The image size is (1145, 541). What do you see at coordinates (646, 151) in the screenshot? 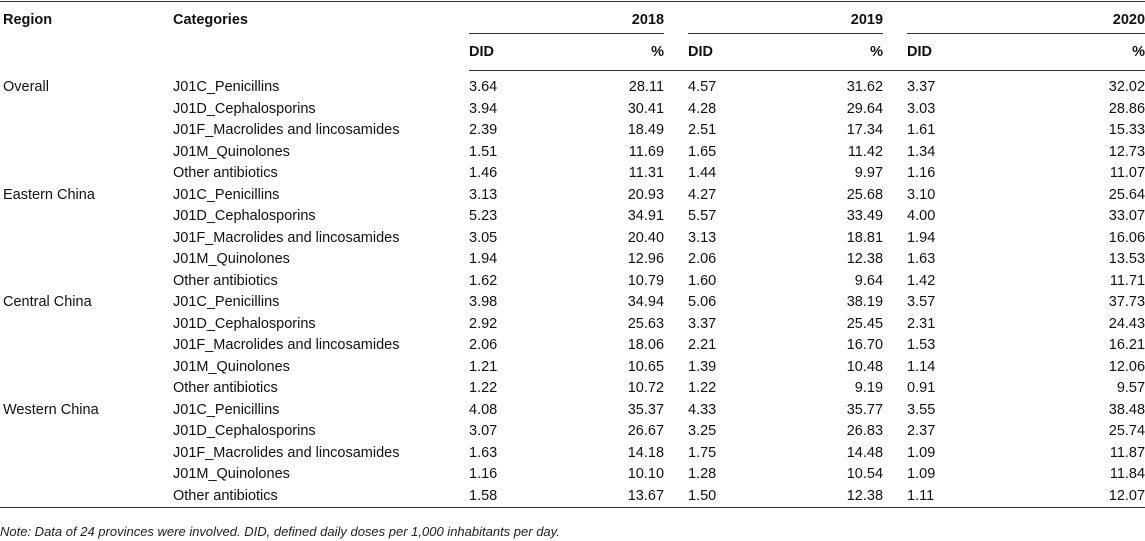
I see `pct-2018-cell: 11.69` at bounding box center [646, 151].